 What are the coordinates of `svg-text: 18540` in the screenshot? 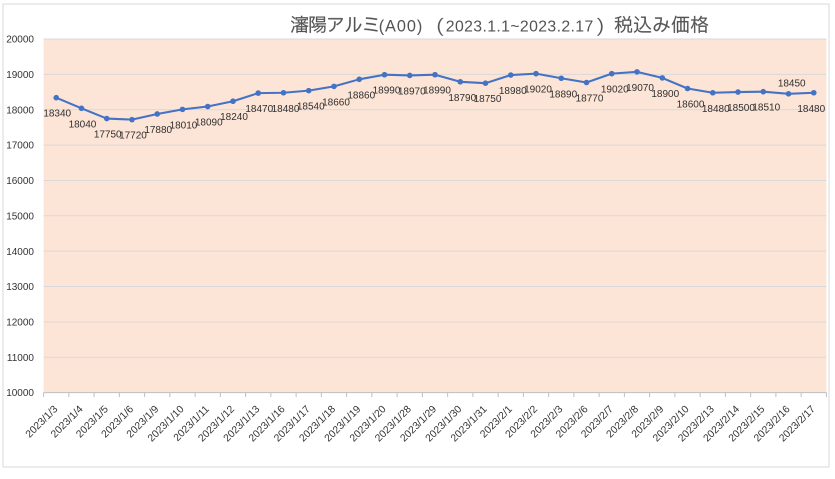 It's located at (311, 107).